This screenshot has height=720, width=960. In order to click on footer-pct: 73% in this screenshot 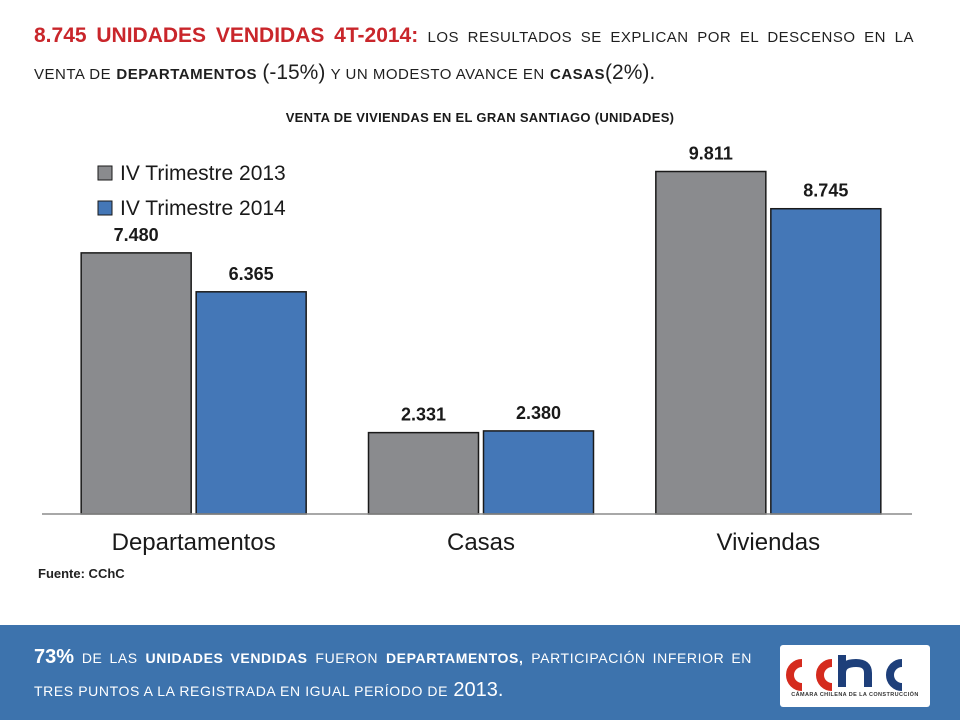, I will do `click(54, 657)`.